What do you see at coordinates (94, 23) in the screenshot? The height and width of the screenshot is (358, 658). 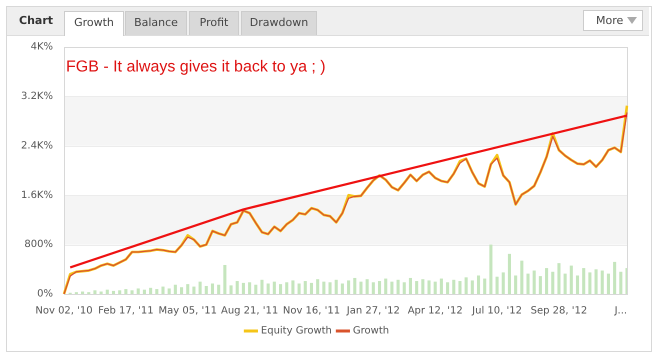 I see `text: Growth` at bounding box center [94, 23].